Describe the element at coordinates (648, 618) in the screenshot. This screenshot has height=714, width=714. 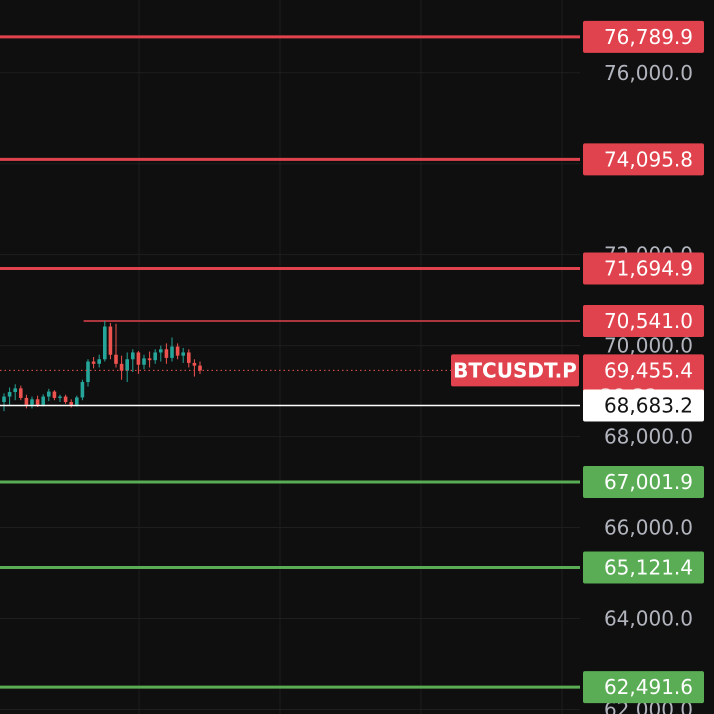
I see `price-tick-label: 64,000.0` at that location.